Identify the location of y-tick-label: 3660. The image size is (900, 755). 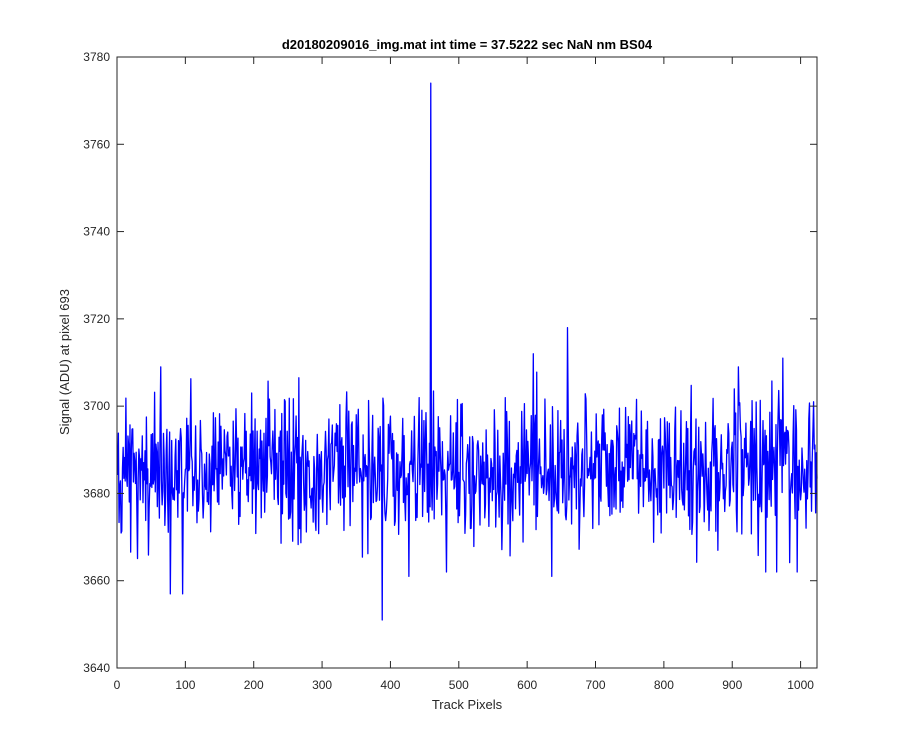
(96, 581).